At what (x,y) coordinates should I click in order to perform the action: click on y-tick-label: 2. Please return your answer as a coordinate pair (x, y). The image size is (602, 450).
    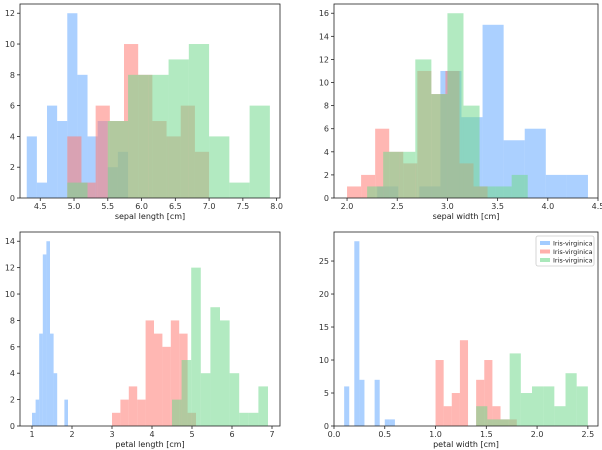
    Looking at the image, I should click on (12, 400).